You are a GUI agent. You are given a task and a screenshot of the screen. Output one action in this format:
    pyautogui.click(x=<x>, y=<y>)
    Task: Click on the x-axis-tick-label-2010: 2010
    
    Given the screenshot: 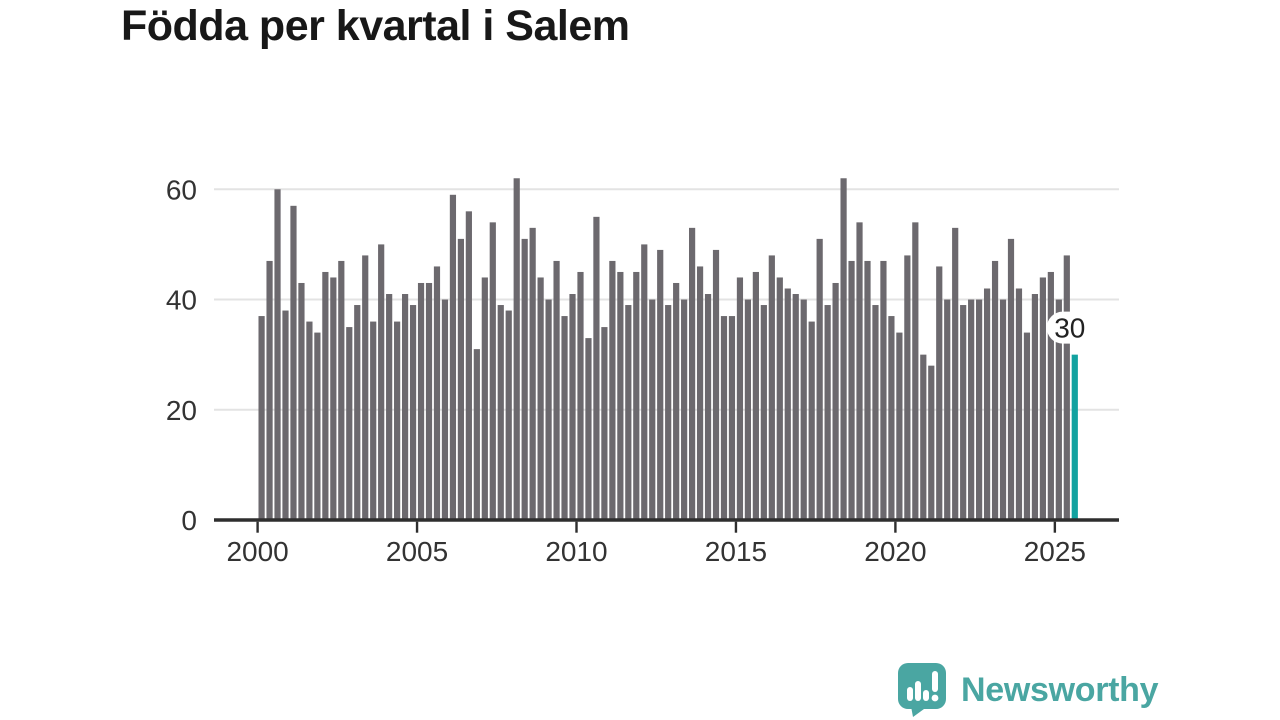 What is the action you would take?
    pyautogui.click(x=576, y=551)
    